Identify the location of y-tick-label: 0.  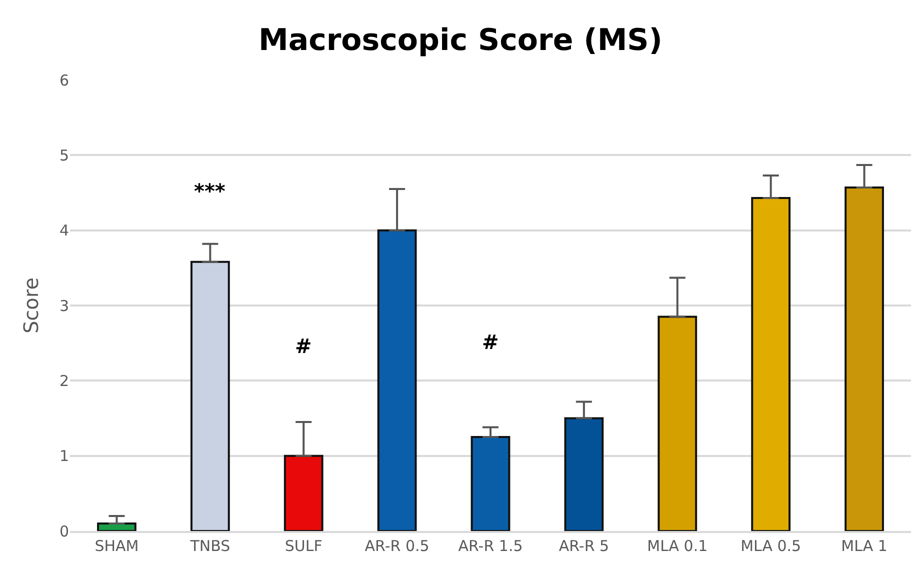
(64, 531).